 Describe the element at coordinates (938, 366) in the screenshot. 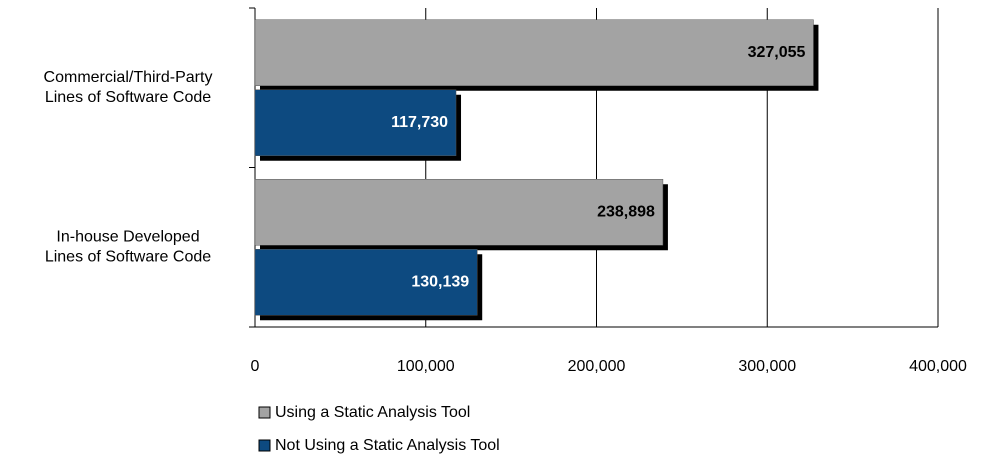

I see `x-tick-label: 400,000` at that location.